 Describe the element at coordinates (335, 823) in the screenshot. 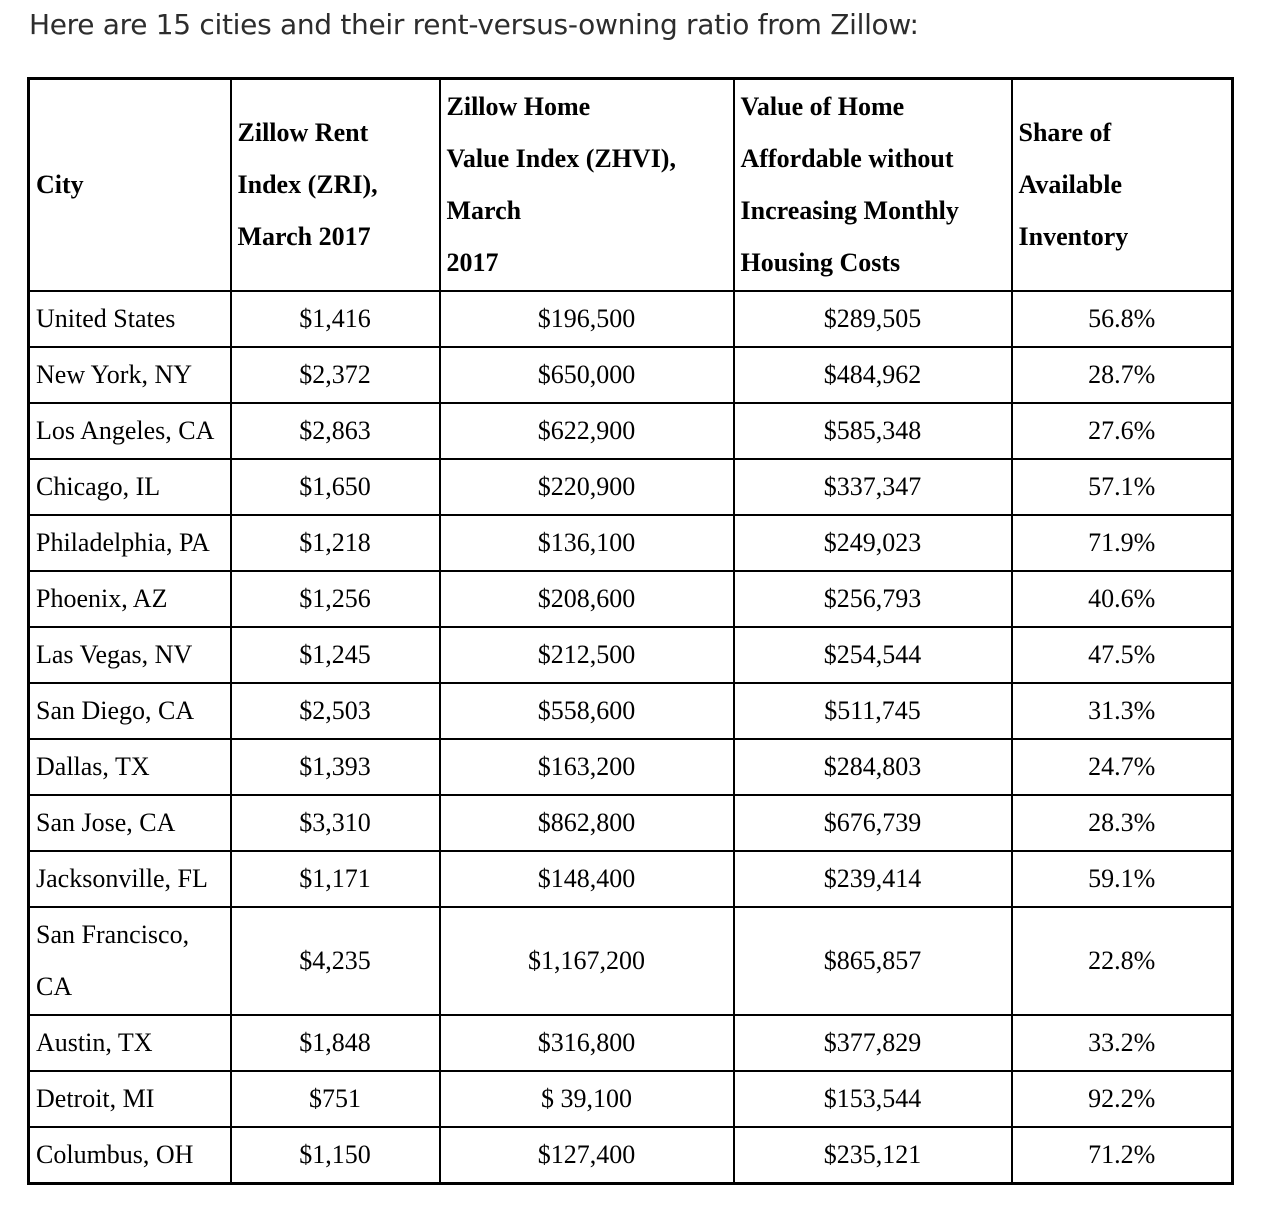

I see `cell-zri: $3,310` at that location.